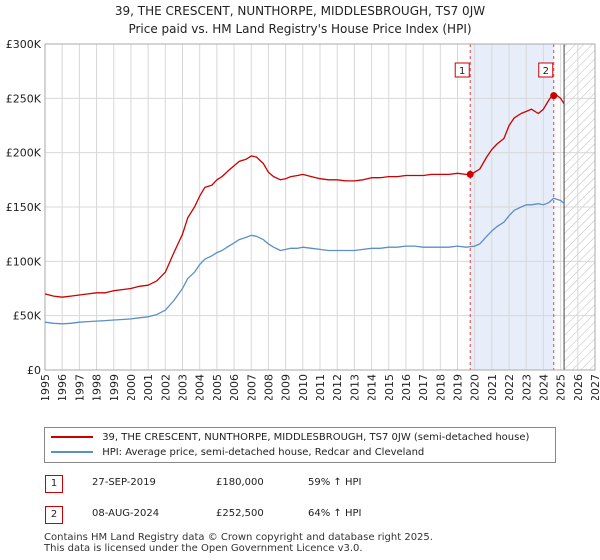 This screenshot has width=600, height=560. Describe the element at coordinates (79, 387) in the screenshot. I see `x-tick-label: 1997` at that location.